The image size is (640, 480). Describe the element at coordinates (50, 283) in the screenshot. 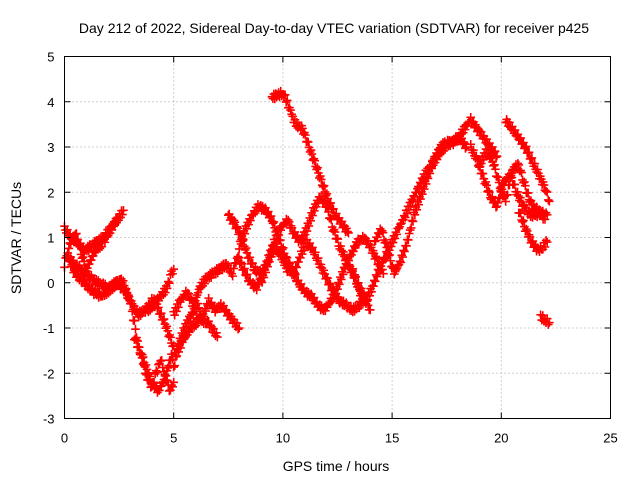

I see `y-tick-label: 0` at that location.